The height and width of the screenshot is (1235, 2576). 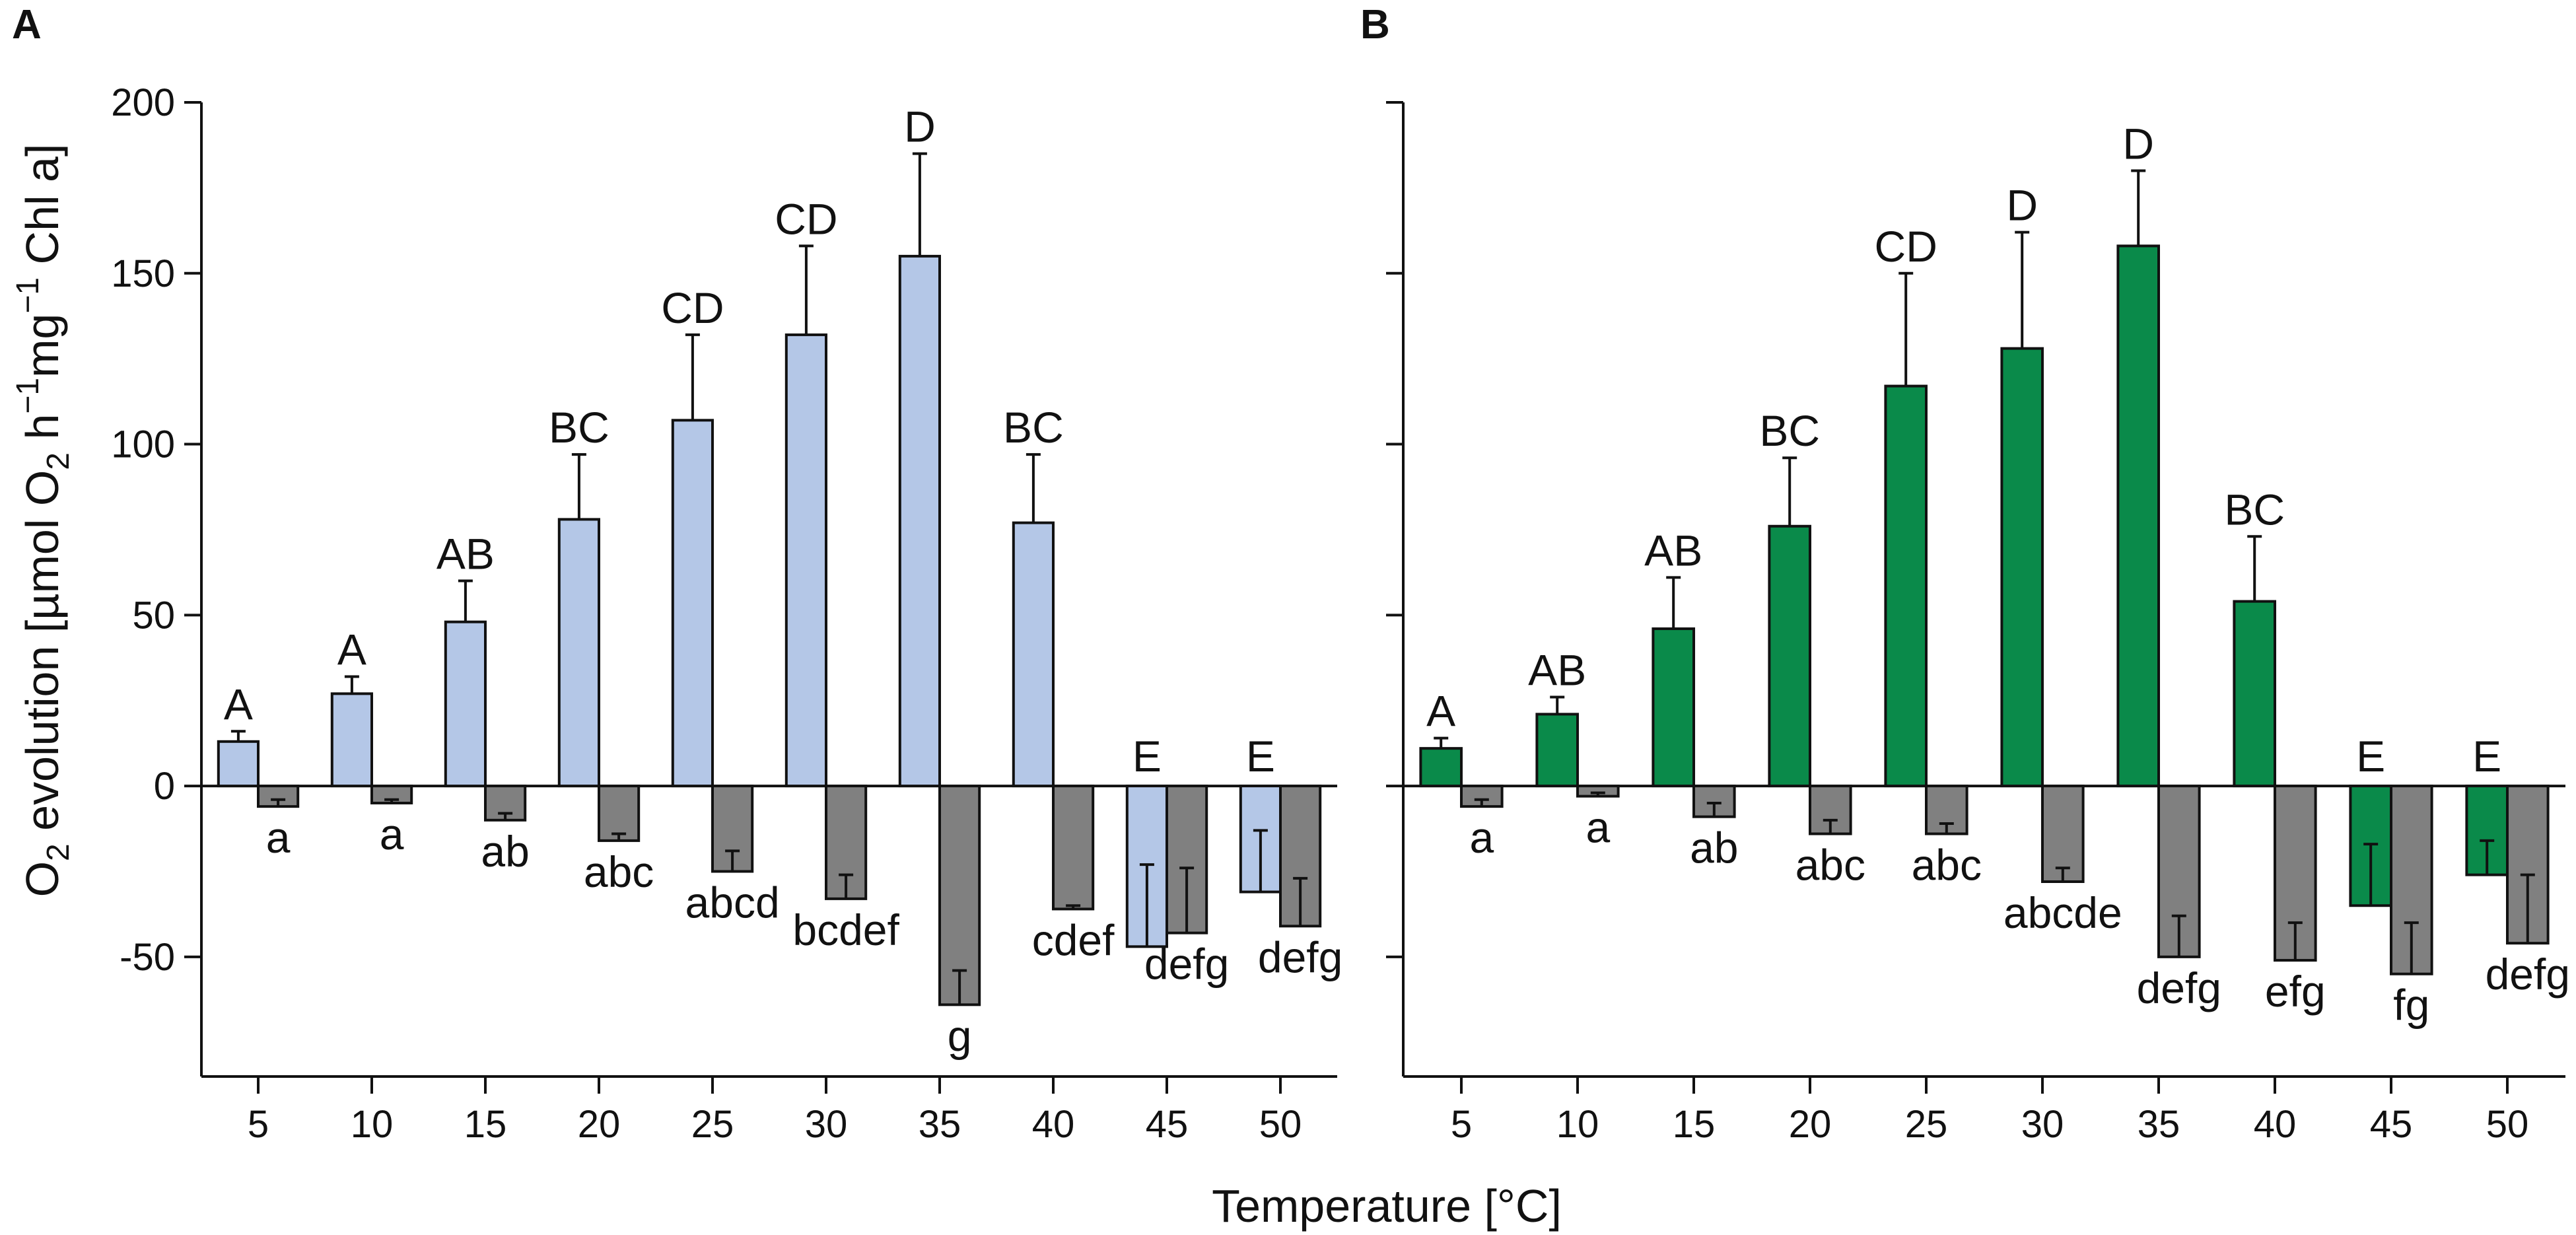 I want to click on significance-label: efg, so click(x=2295, y=992).